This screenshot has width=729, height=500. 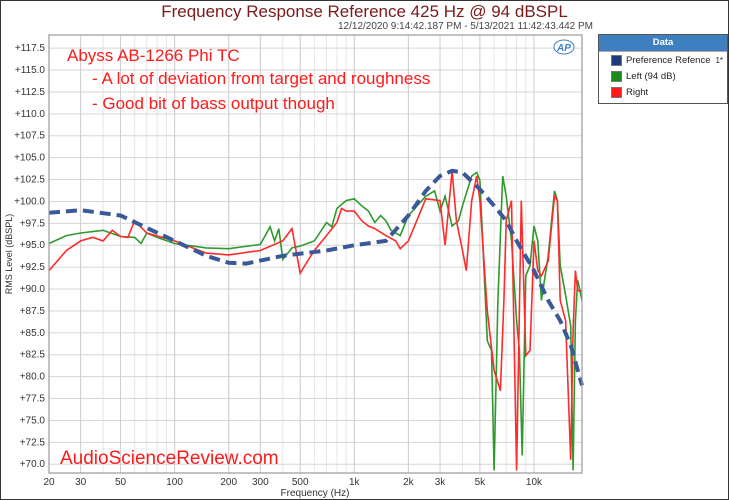 What do you see at coordinates (33, 267) in the screenshot?
I see `y-tick-label: +92.5` at bounding box center [33, 267].